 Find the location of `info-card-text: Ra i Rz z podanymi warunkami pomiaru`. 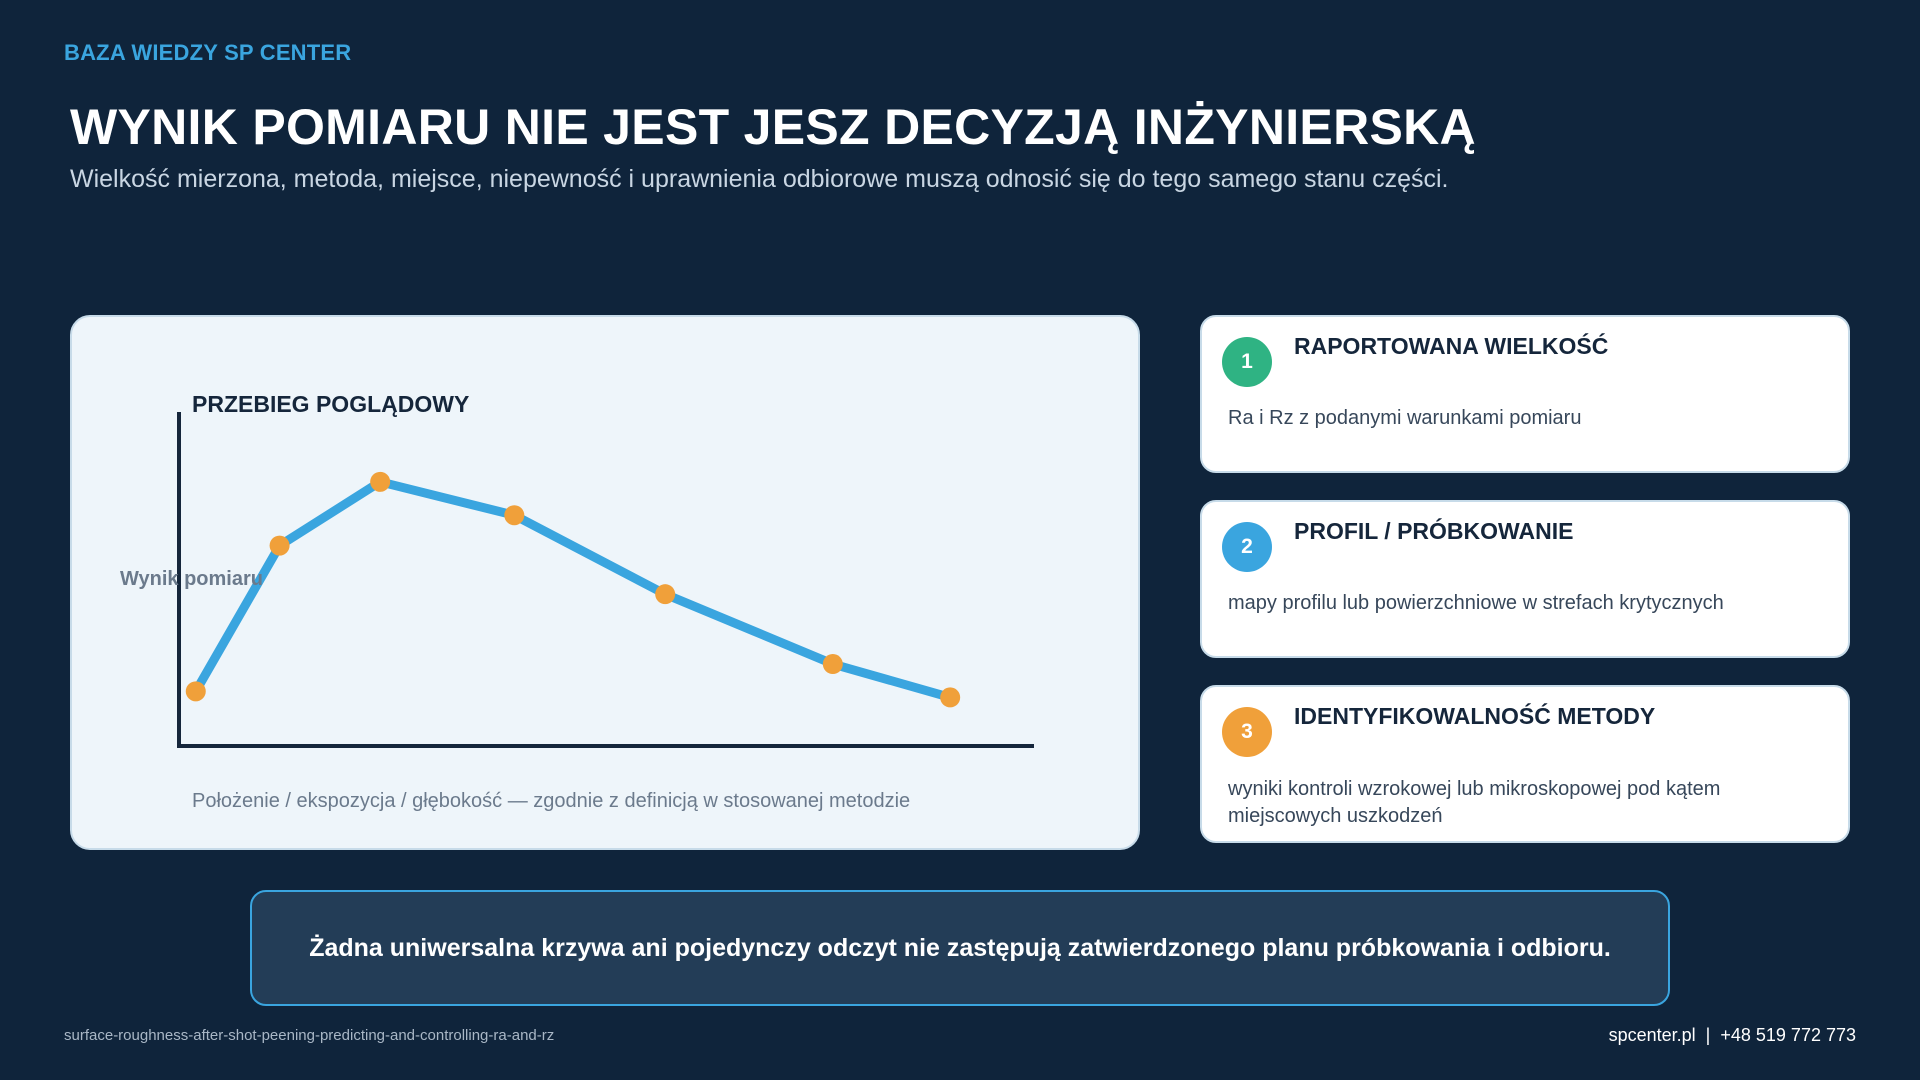

info-card-text: Ra i Rz z podanymi warunkami pomiaru is located at coordinates (1405, 418).